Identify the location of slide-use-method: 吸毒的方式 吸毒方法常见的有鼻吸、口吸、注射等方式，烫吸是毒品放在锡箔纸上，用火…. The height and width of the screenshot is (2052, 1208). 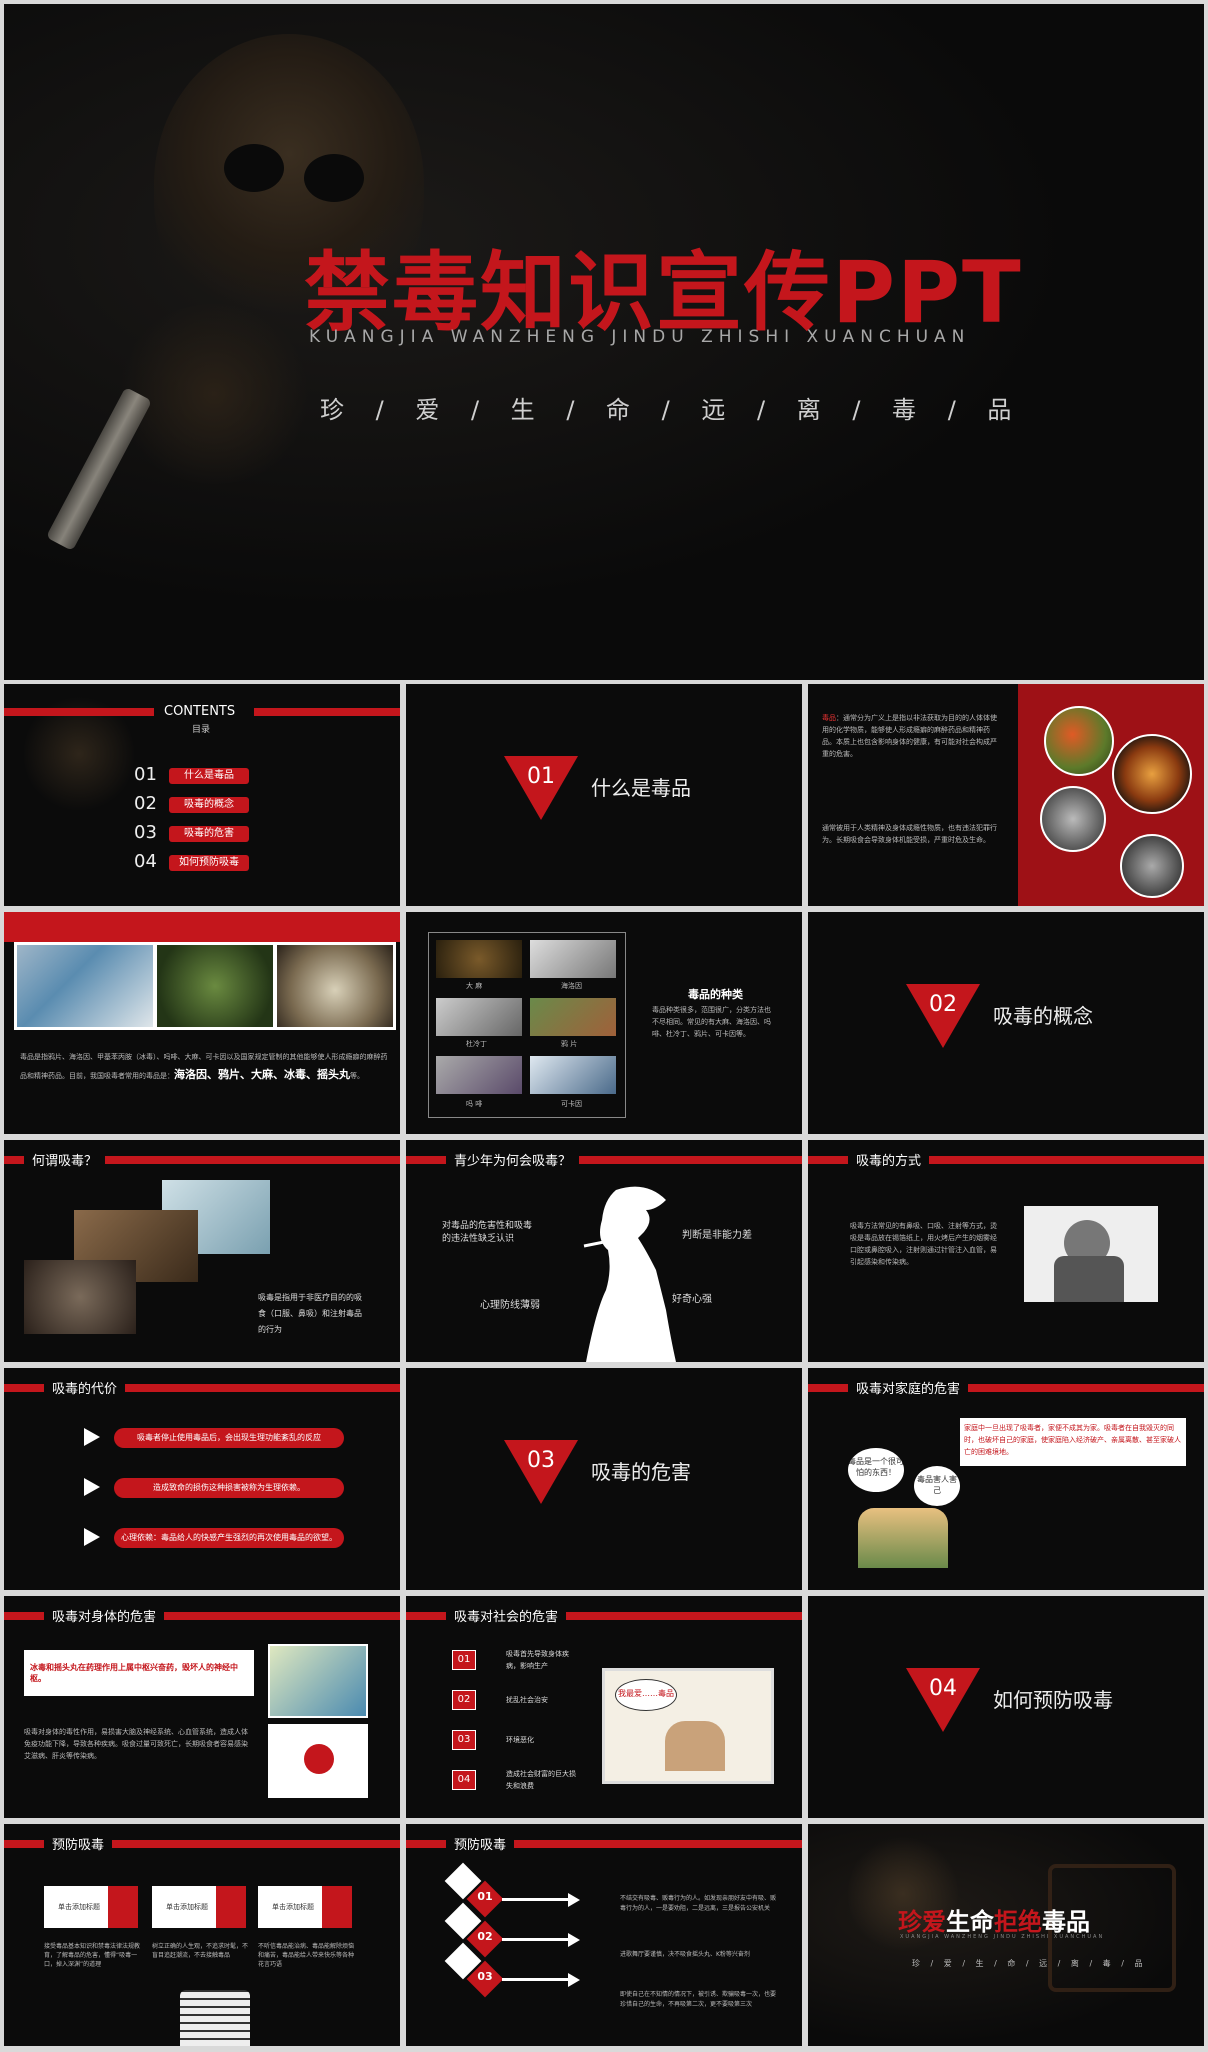
(1006, 1251).